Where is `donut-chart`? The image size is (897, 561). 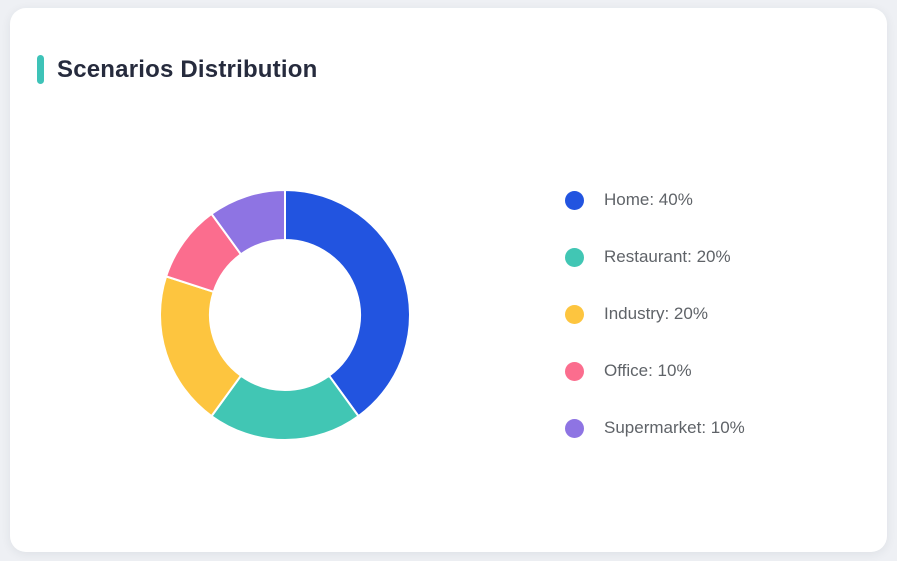 donut-chart is located at coordinates (285, 315).